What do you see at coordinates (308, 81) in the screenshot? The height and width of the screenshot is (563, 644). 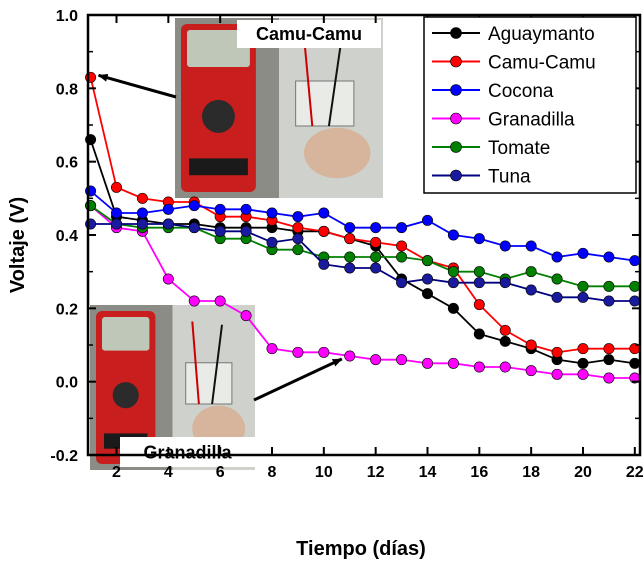 I see `probe-red` at bounding box center [308, 81].